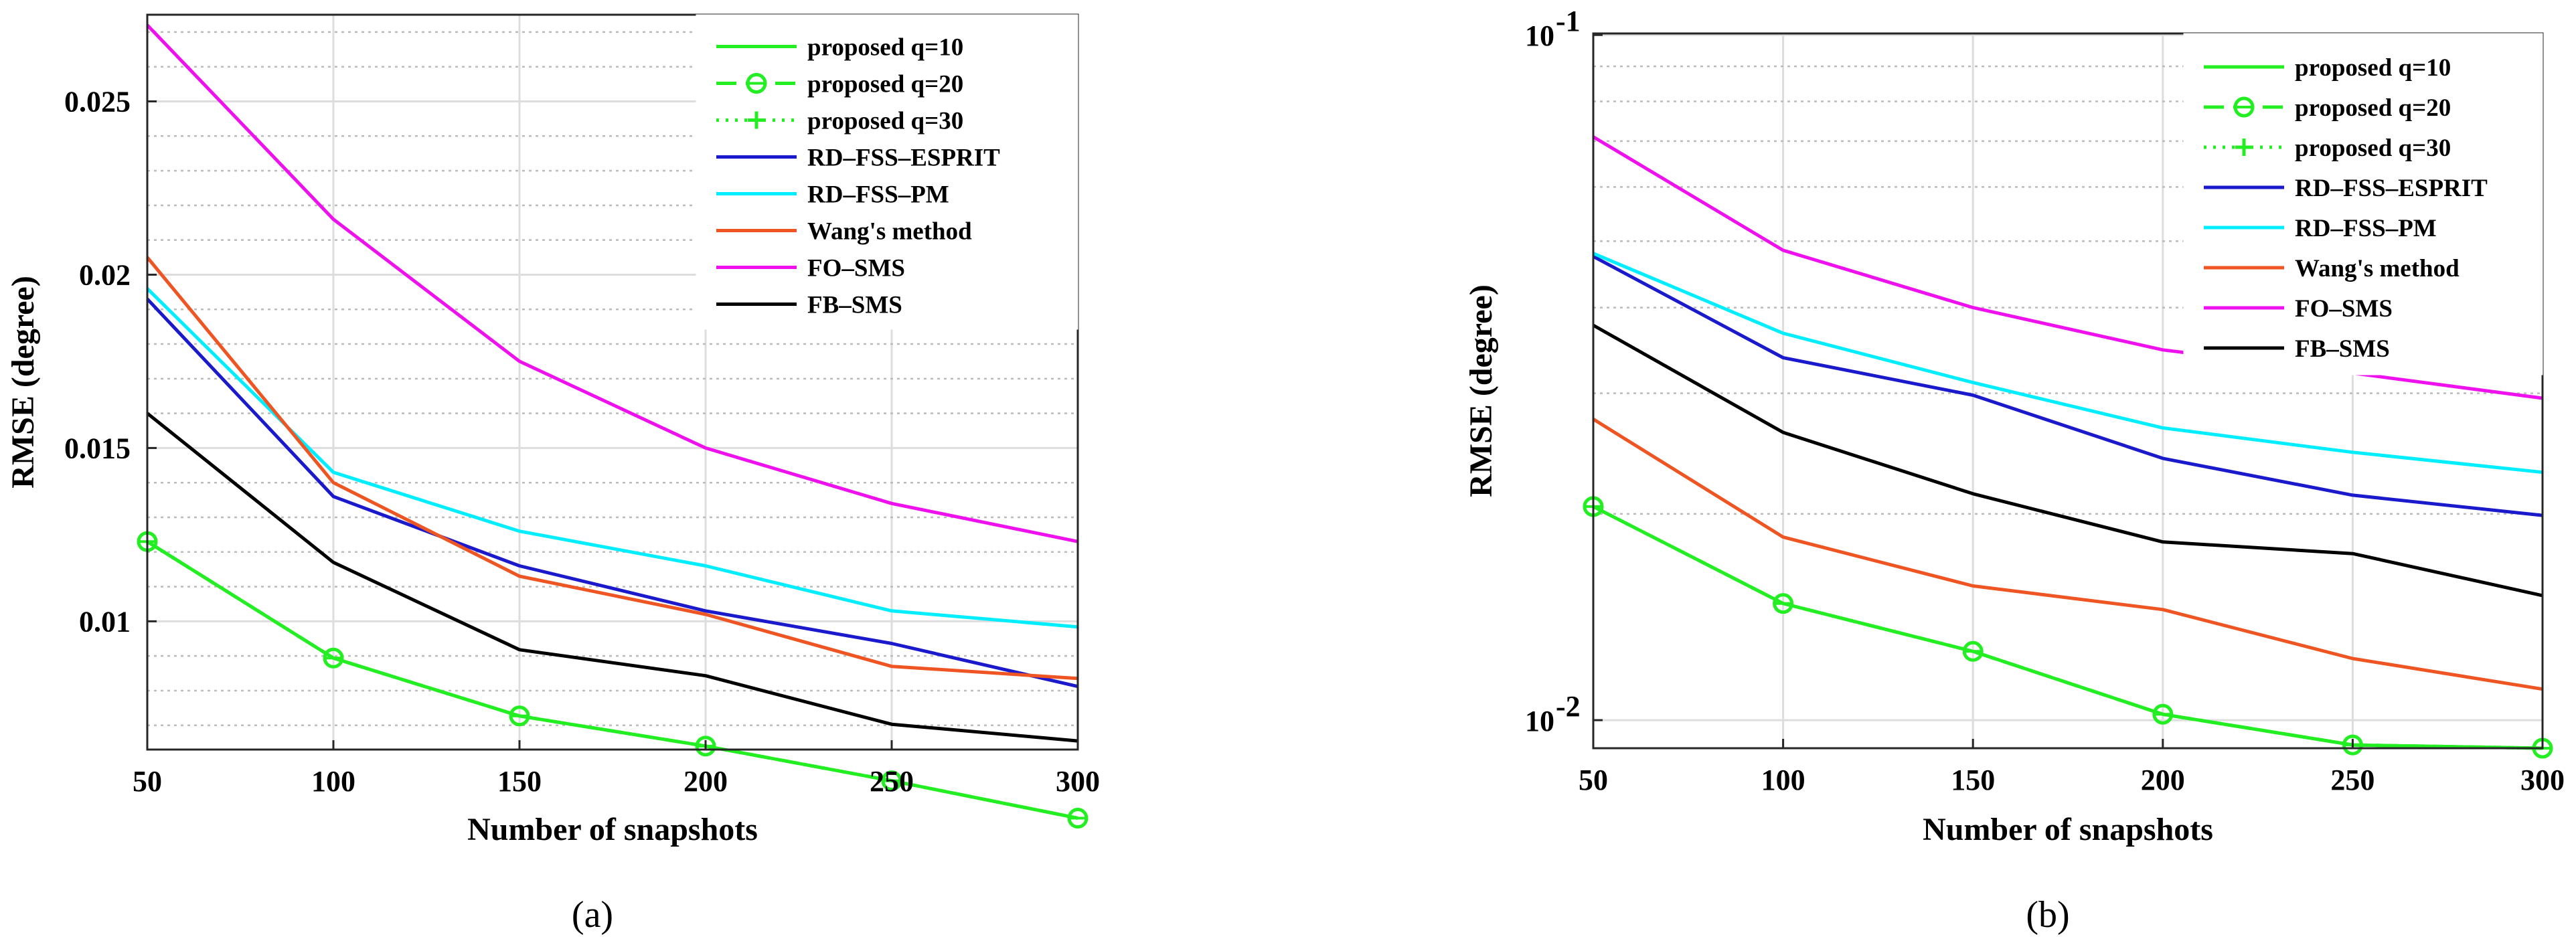 The image size is (2576, 951). I want to click on panel-label: (a), so click(593, 915).